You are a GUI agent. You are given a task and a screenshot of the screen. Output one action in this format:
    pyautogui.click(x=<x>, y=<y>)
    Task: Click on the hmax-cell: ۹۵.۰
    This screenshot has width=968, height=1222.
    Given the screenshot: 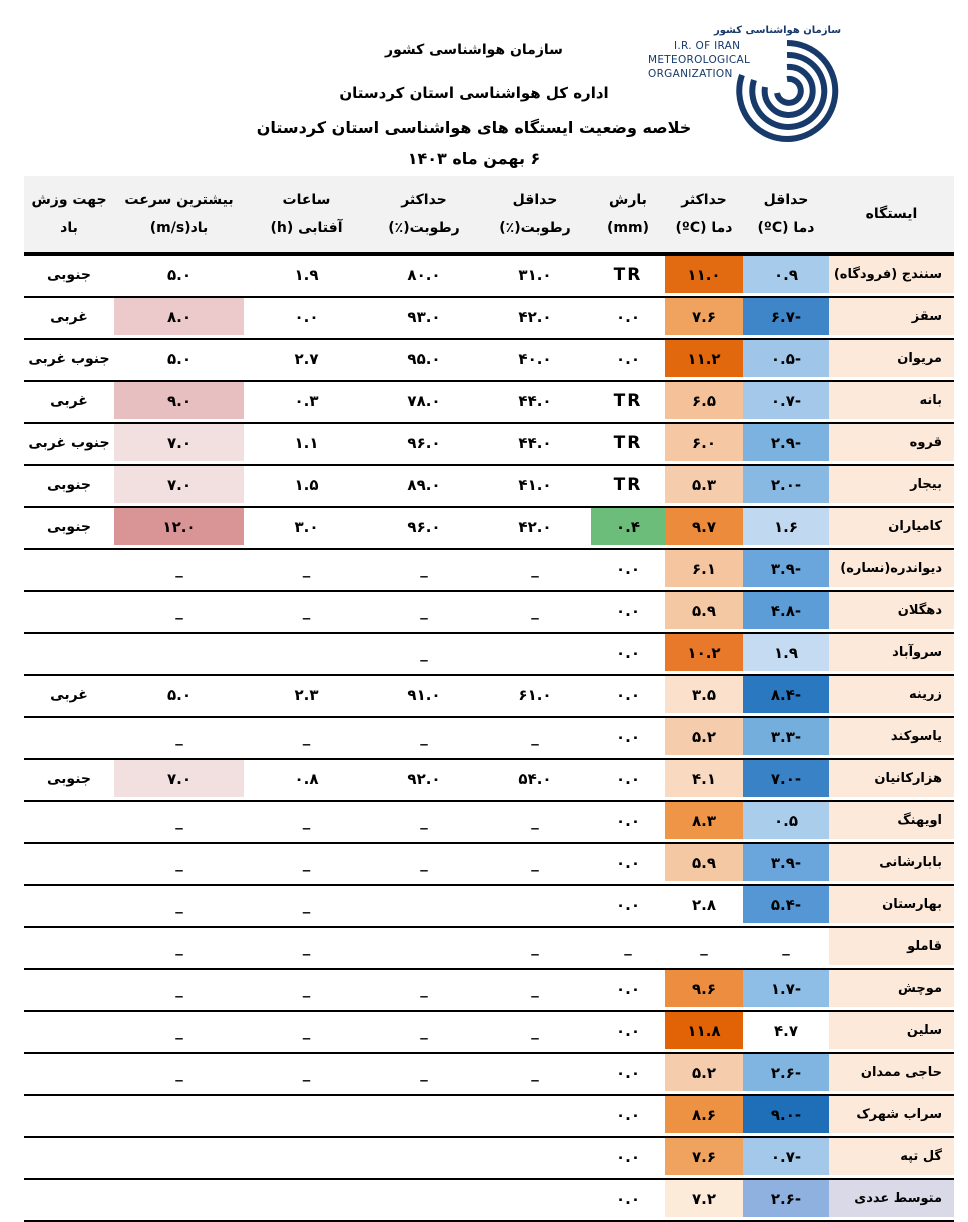 What is the action you would take?
    pyautogui.click(x=424, y=360)
    